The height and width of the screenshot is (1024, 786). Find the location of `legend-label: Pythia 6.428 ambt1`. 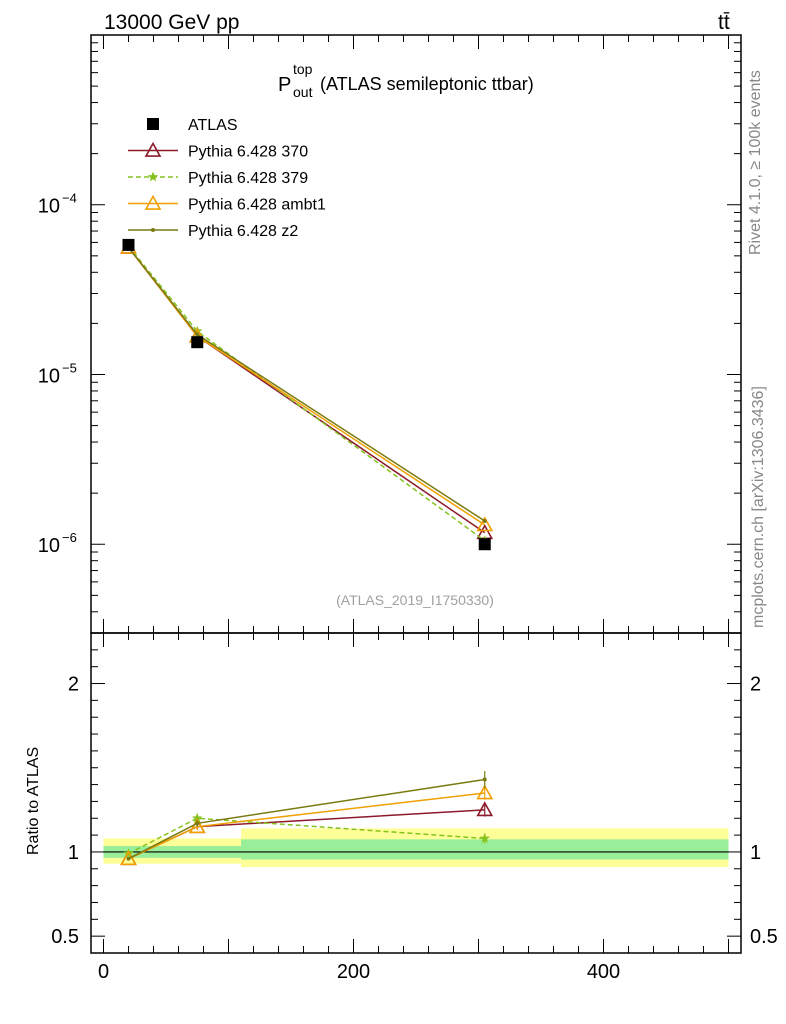

legend-label: Pythia 6.428 ambt1 is located at coordinates (257, 205).